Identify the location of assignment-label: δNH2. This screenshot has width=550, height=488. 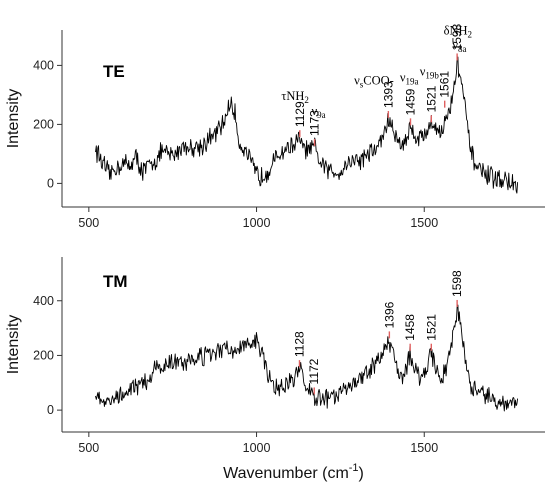
(458, 31).